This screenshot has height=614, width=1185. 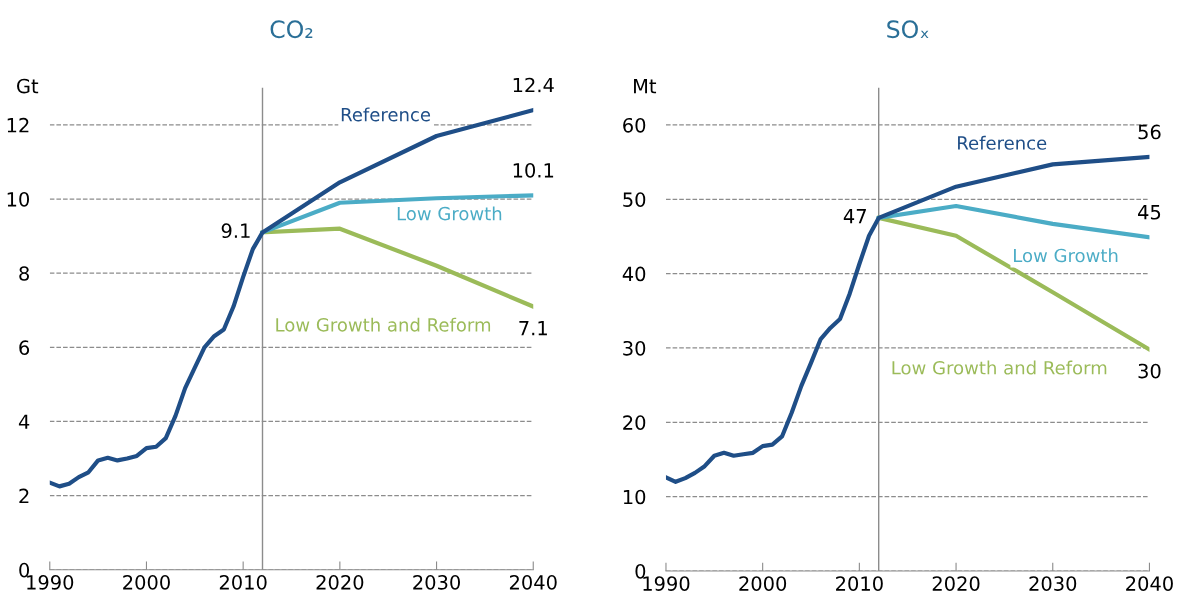 I want to click on y-tick-label: 8, so click(x=24, y=273).